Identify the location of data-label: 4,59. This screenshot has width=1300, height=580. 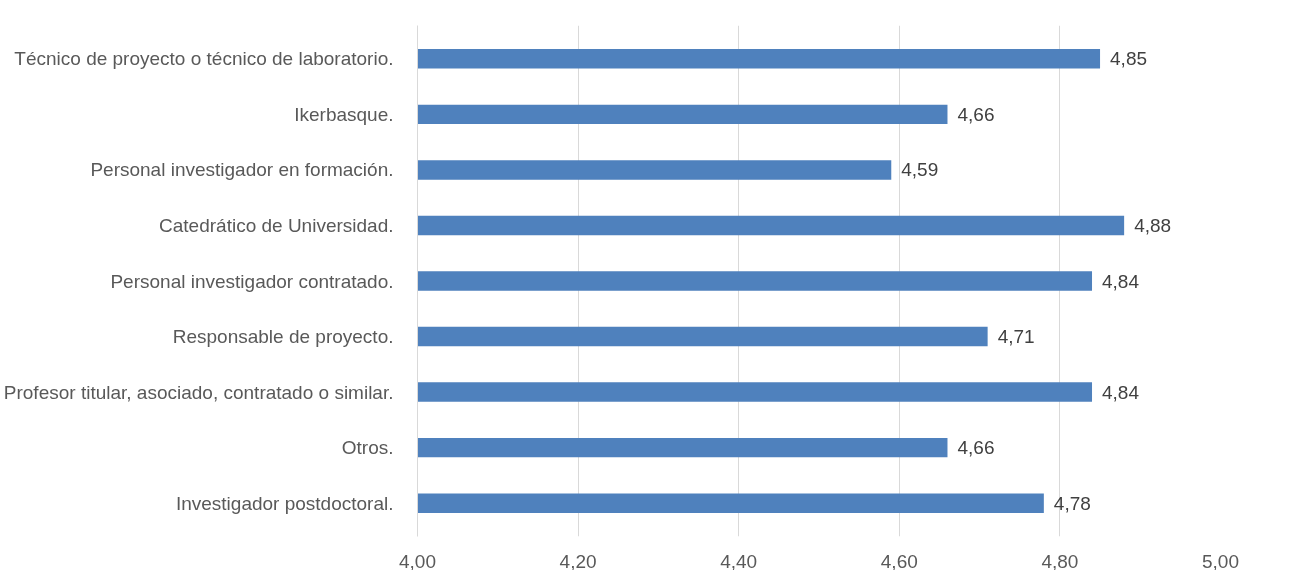
(920, 170).